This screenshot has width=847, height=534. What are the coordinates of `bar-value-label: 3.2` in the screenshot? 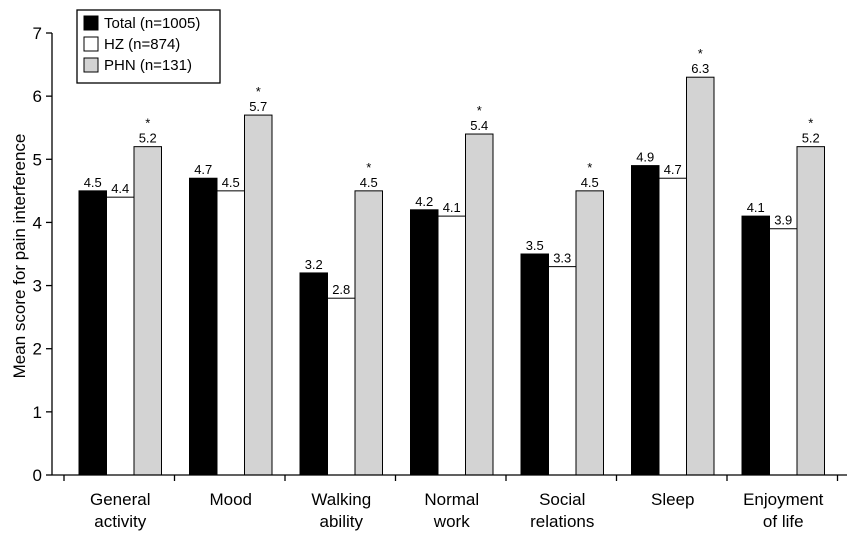 It's located at (314, 264).